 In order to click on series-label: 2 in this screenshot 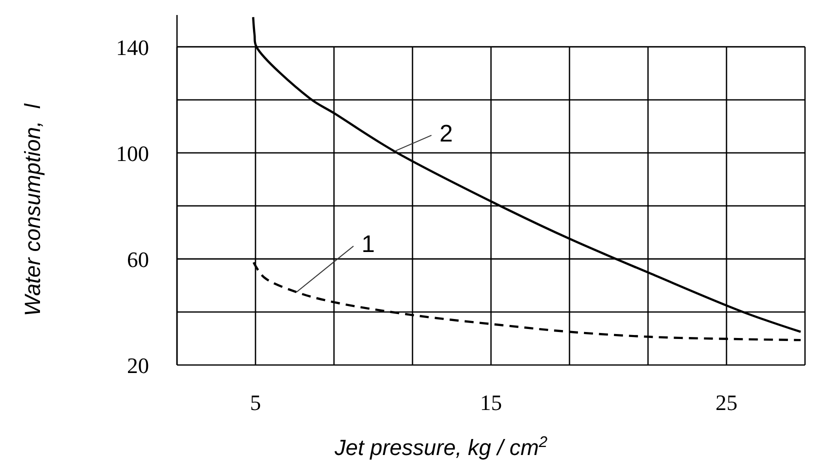, I will do `click(446, 134)`.